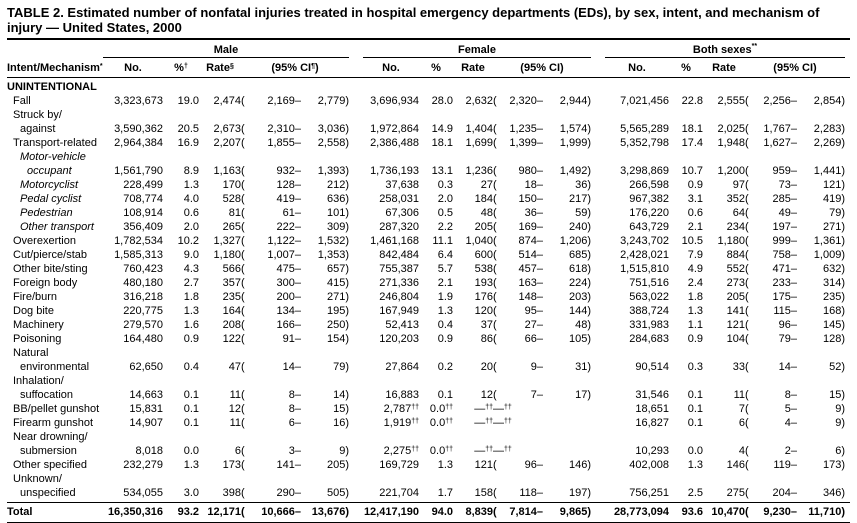 The height and width of the screenshot is (523, 857). I want to click on cell-male-pct: 0.4, so click(191, 367).